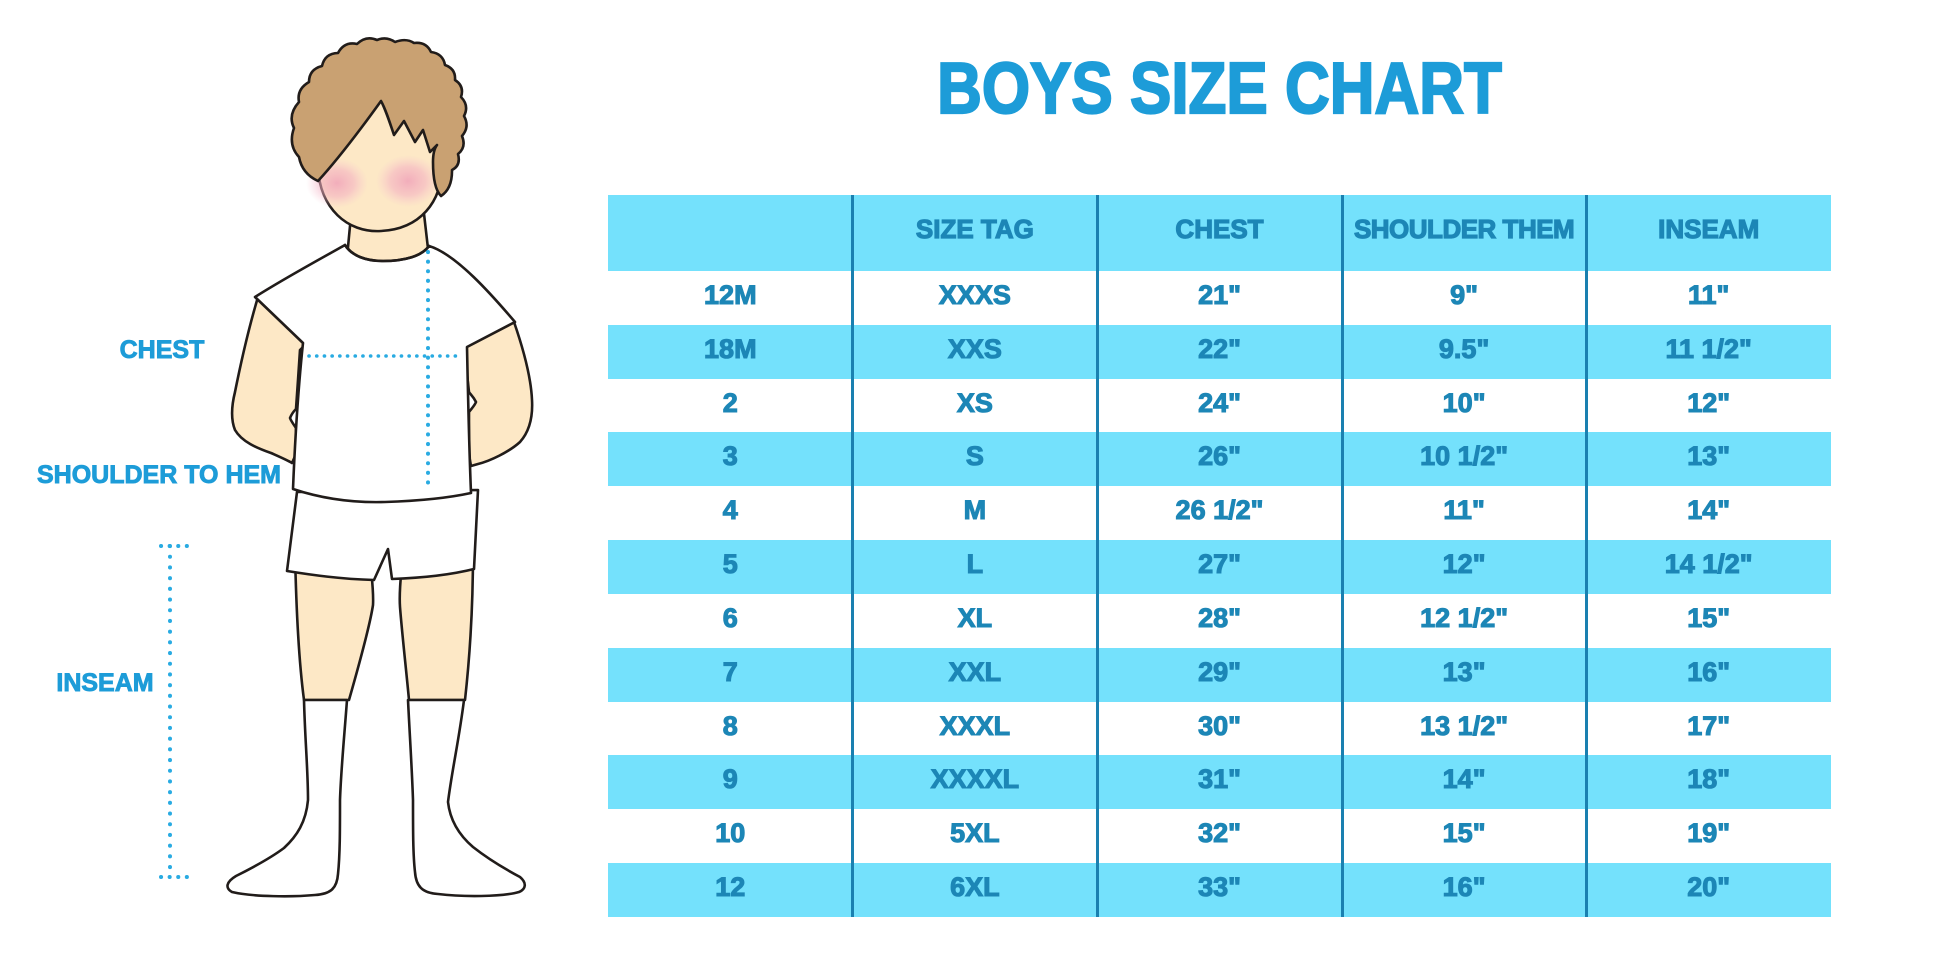  What do you see at coordinates (162, 350) in the screenshot?
I see `svg-text: CHEST` at bounding box center [162, 350].